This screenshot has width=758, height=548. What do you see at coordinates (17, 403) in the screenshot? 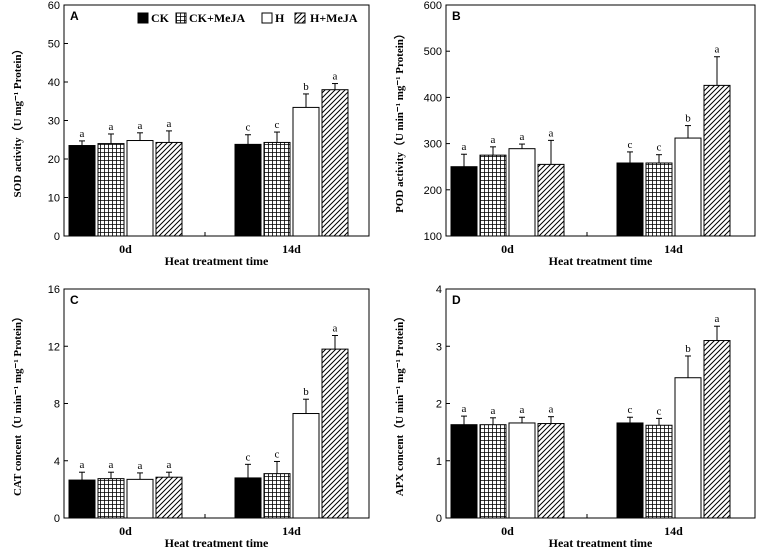
I see `y-axis-title: CAT concent（U min⁻¹ mg⁻¹ Protein）` at bounding box center [17, 403].